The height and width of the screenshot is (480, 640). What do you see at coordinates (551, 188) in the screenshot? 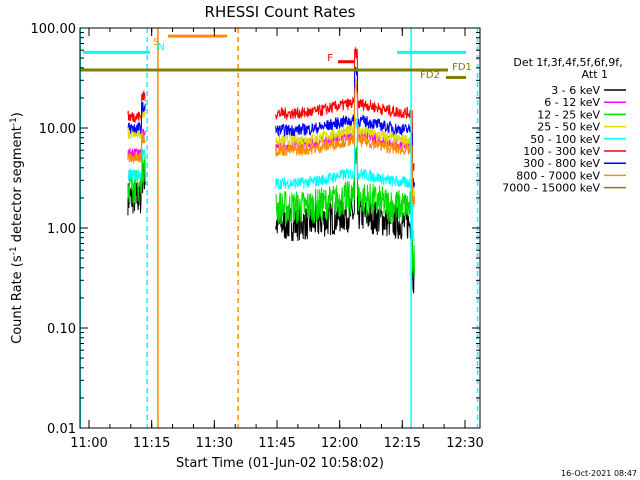
I see `legend-label: 7000 - 15000 keV` at bounding box center [551, 188].